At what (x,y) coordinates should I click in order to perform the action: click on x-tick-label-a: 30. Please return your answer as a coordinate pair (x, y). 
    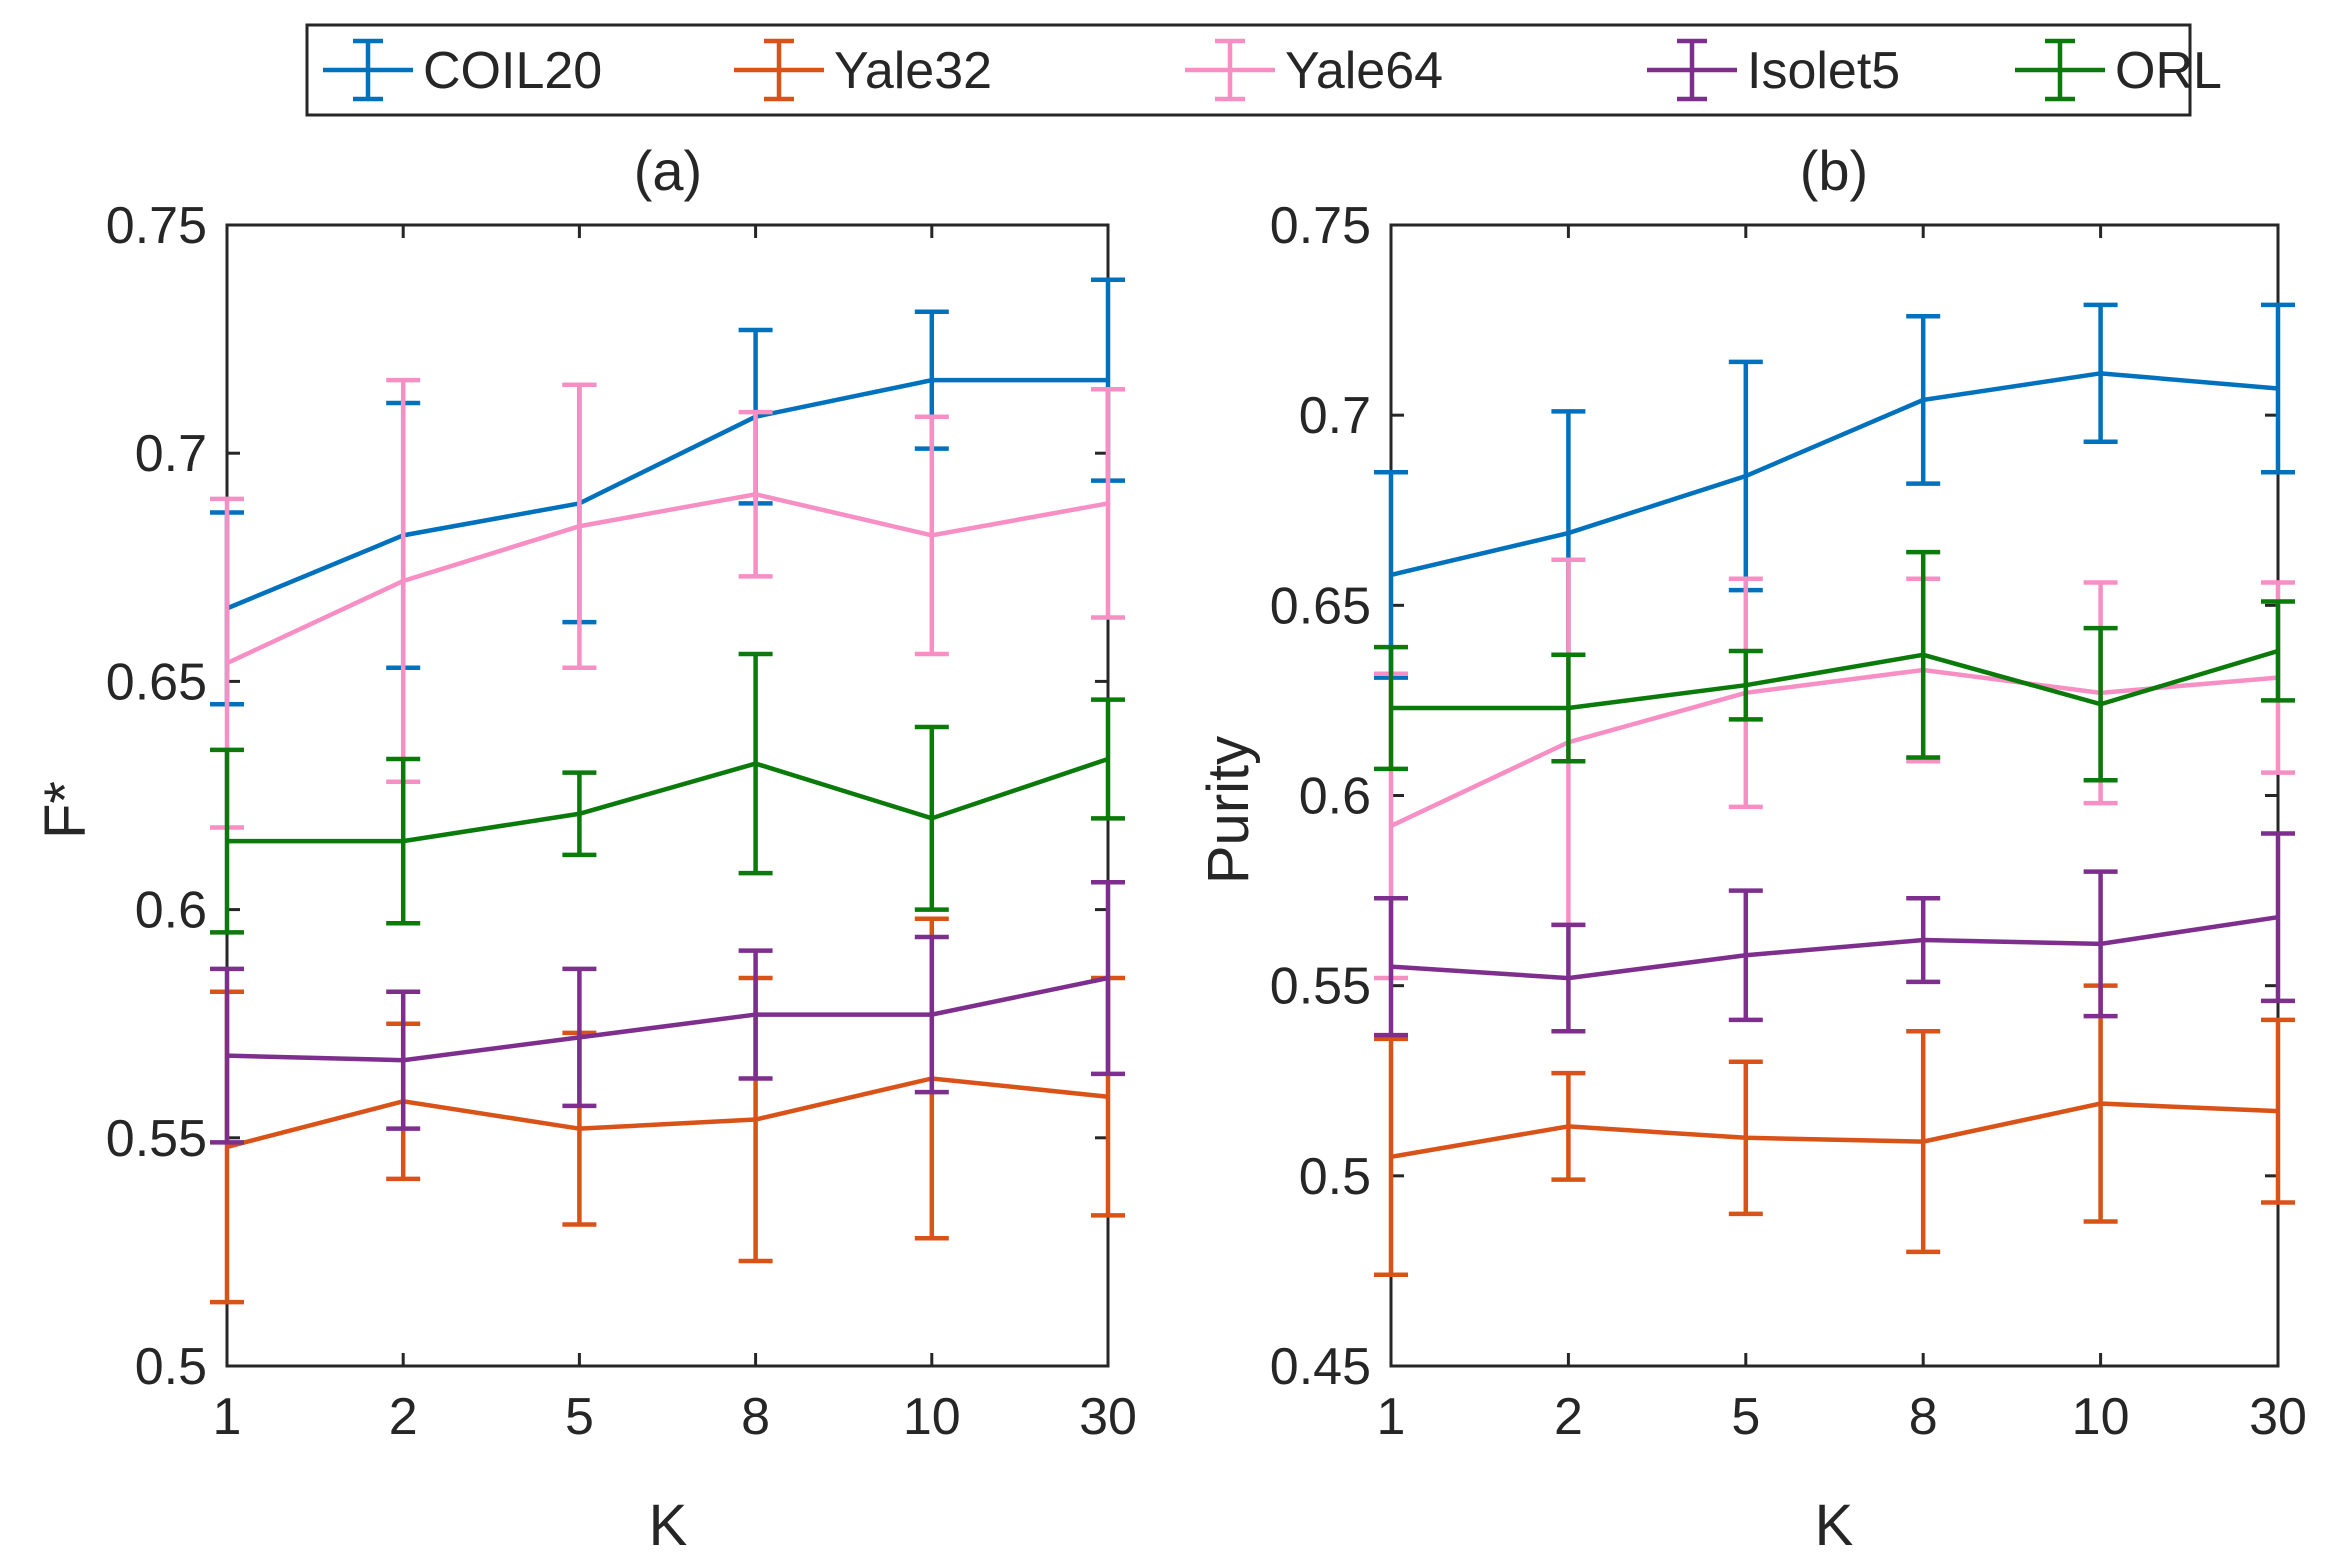
    Looking at the image, I should click on (1108, 1417).